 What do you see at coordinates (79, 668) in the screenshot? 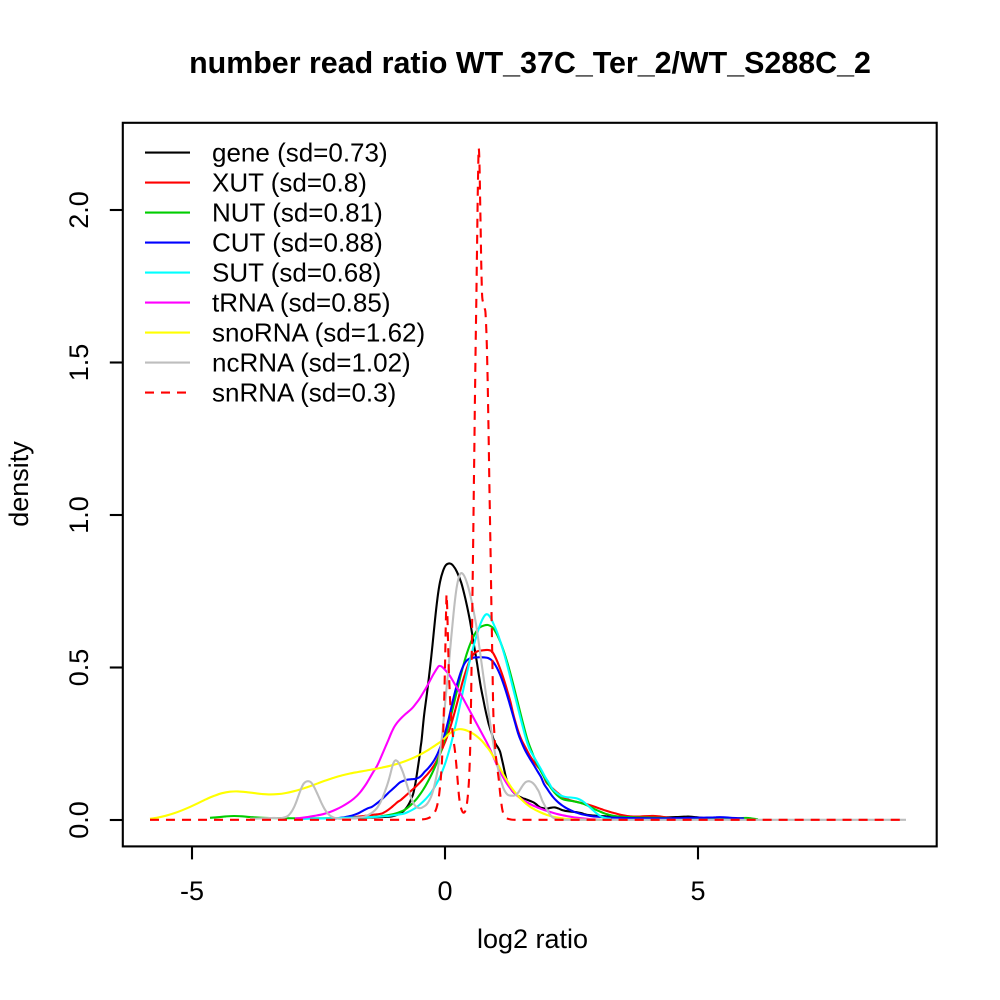
I see `svg-text: 0.5` at bounding box center [79, 668].